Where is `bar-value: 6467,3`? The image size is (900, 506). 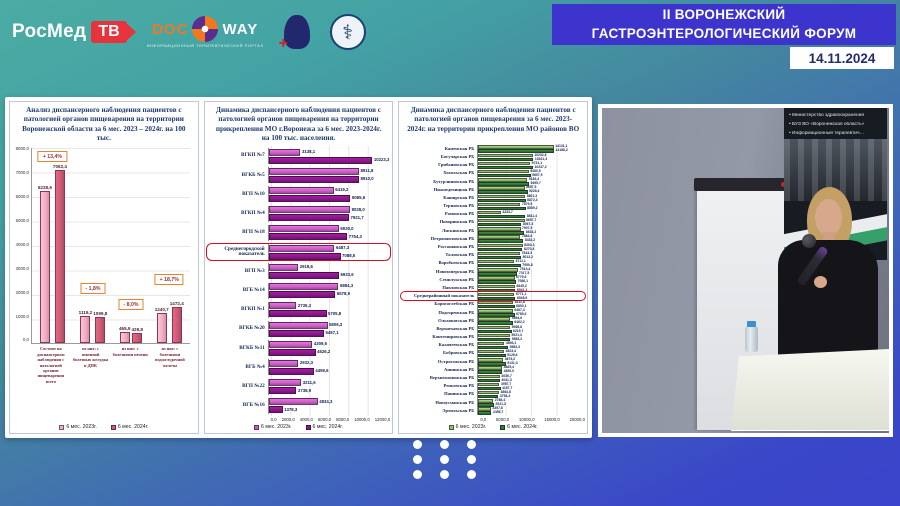 bar-value: 6467,3 is located at coordinates (519, 310).